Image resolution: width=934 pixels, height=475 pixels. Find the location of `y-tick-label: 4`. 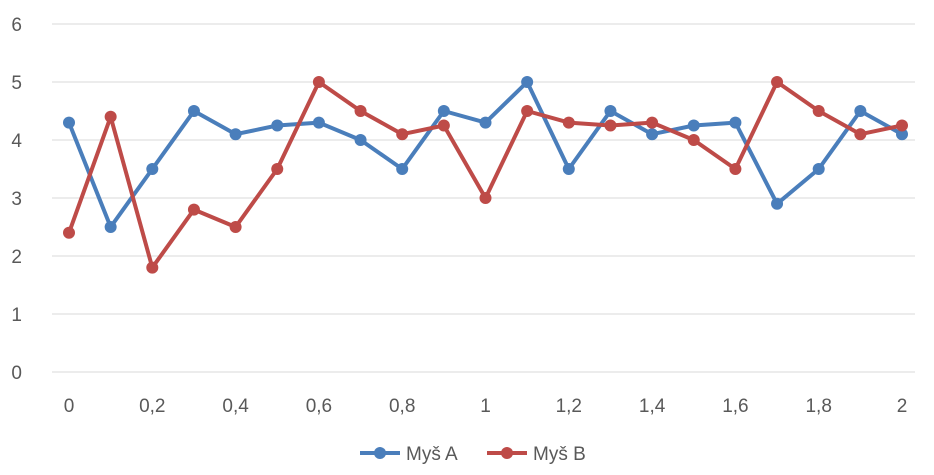

y-tick-label: 4 is located at coordinates (16, 141).